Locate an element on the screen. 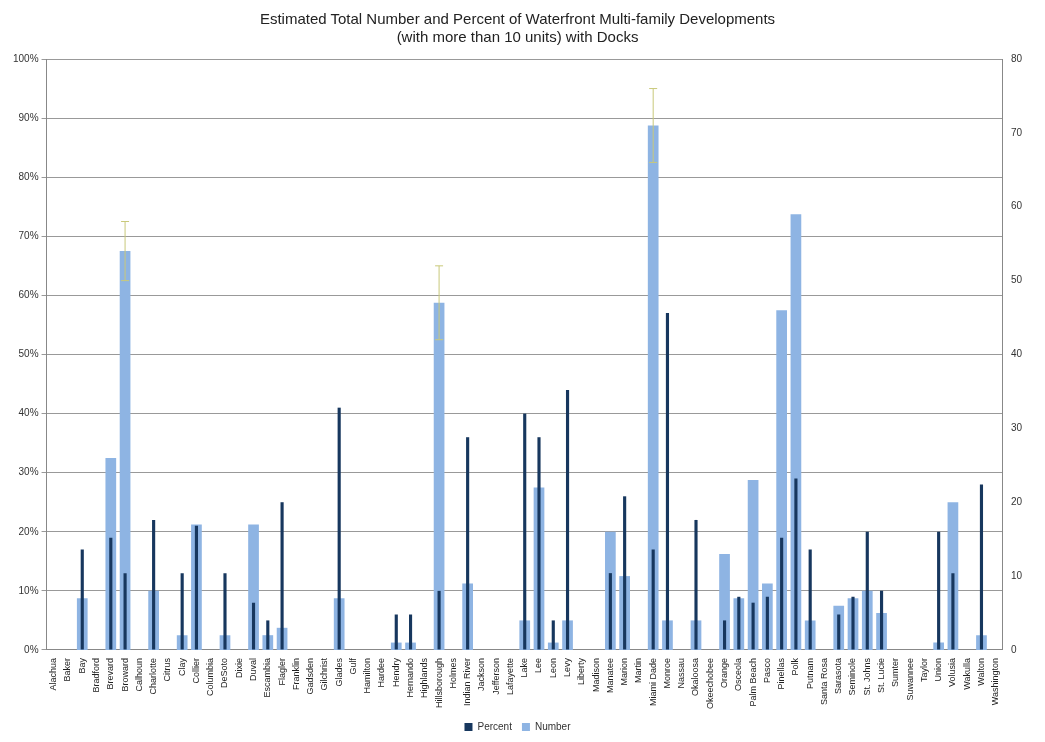 The image size is (1045, 742). x-tick-label: Leon is located at coordinates (552, 667).